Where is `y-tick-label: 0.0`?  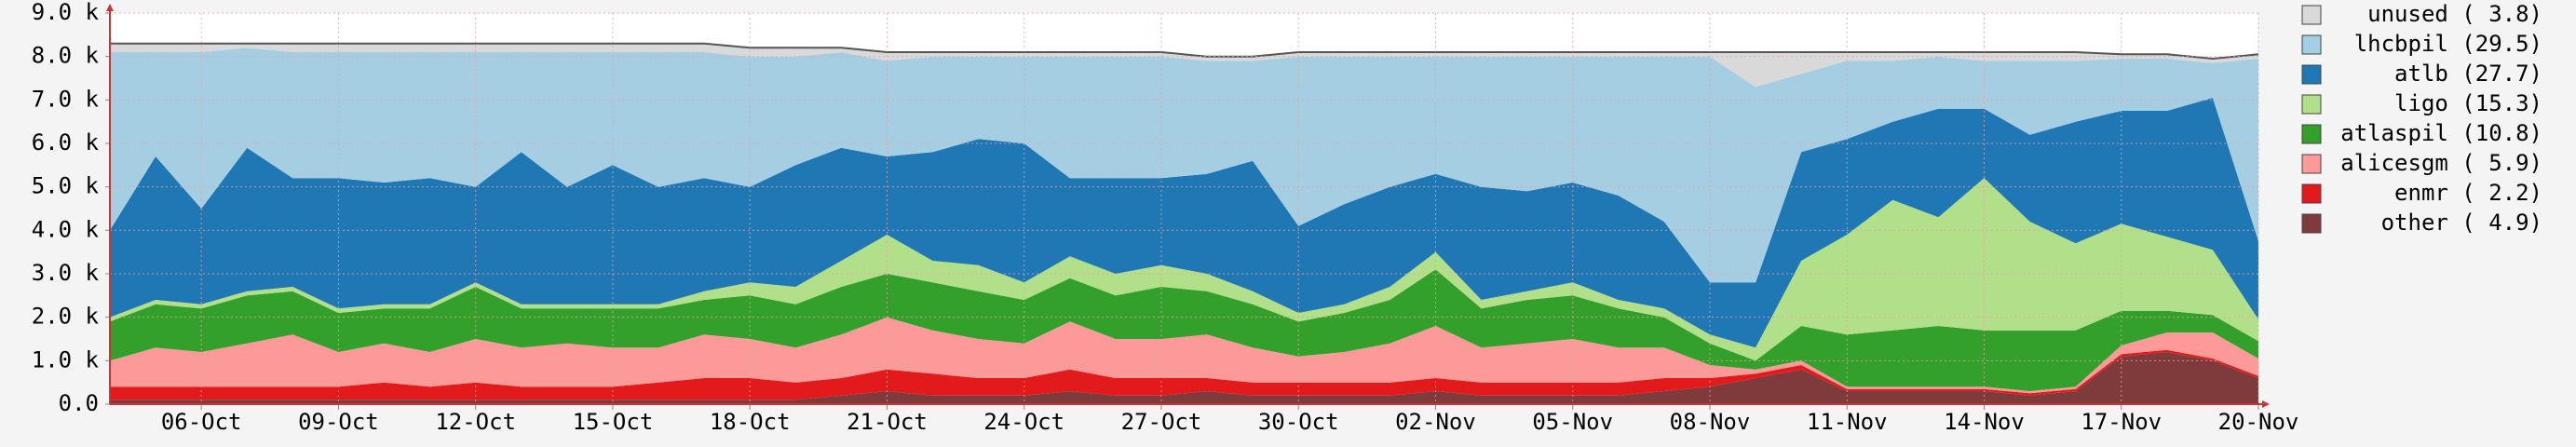 y-tick-label: 0.0 is located at coordinates (79, 403).